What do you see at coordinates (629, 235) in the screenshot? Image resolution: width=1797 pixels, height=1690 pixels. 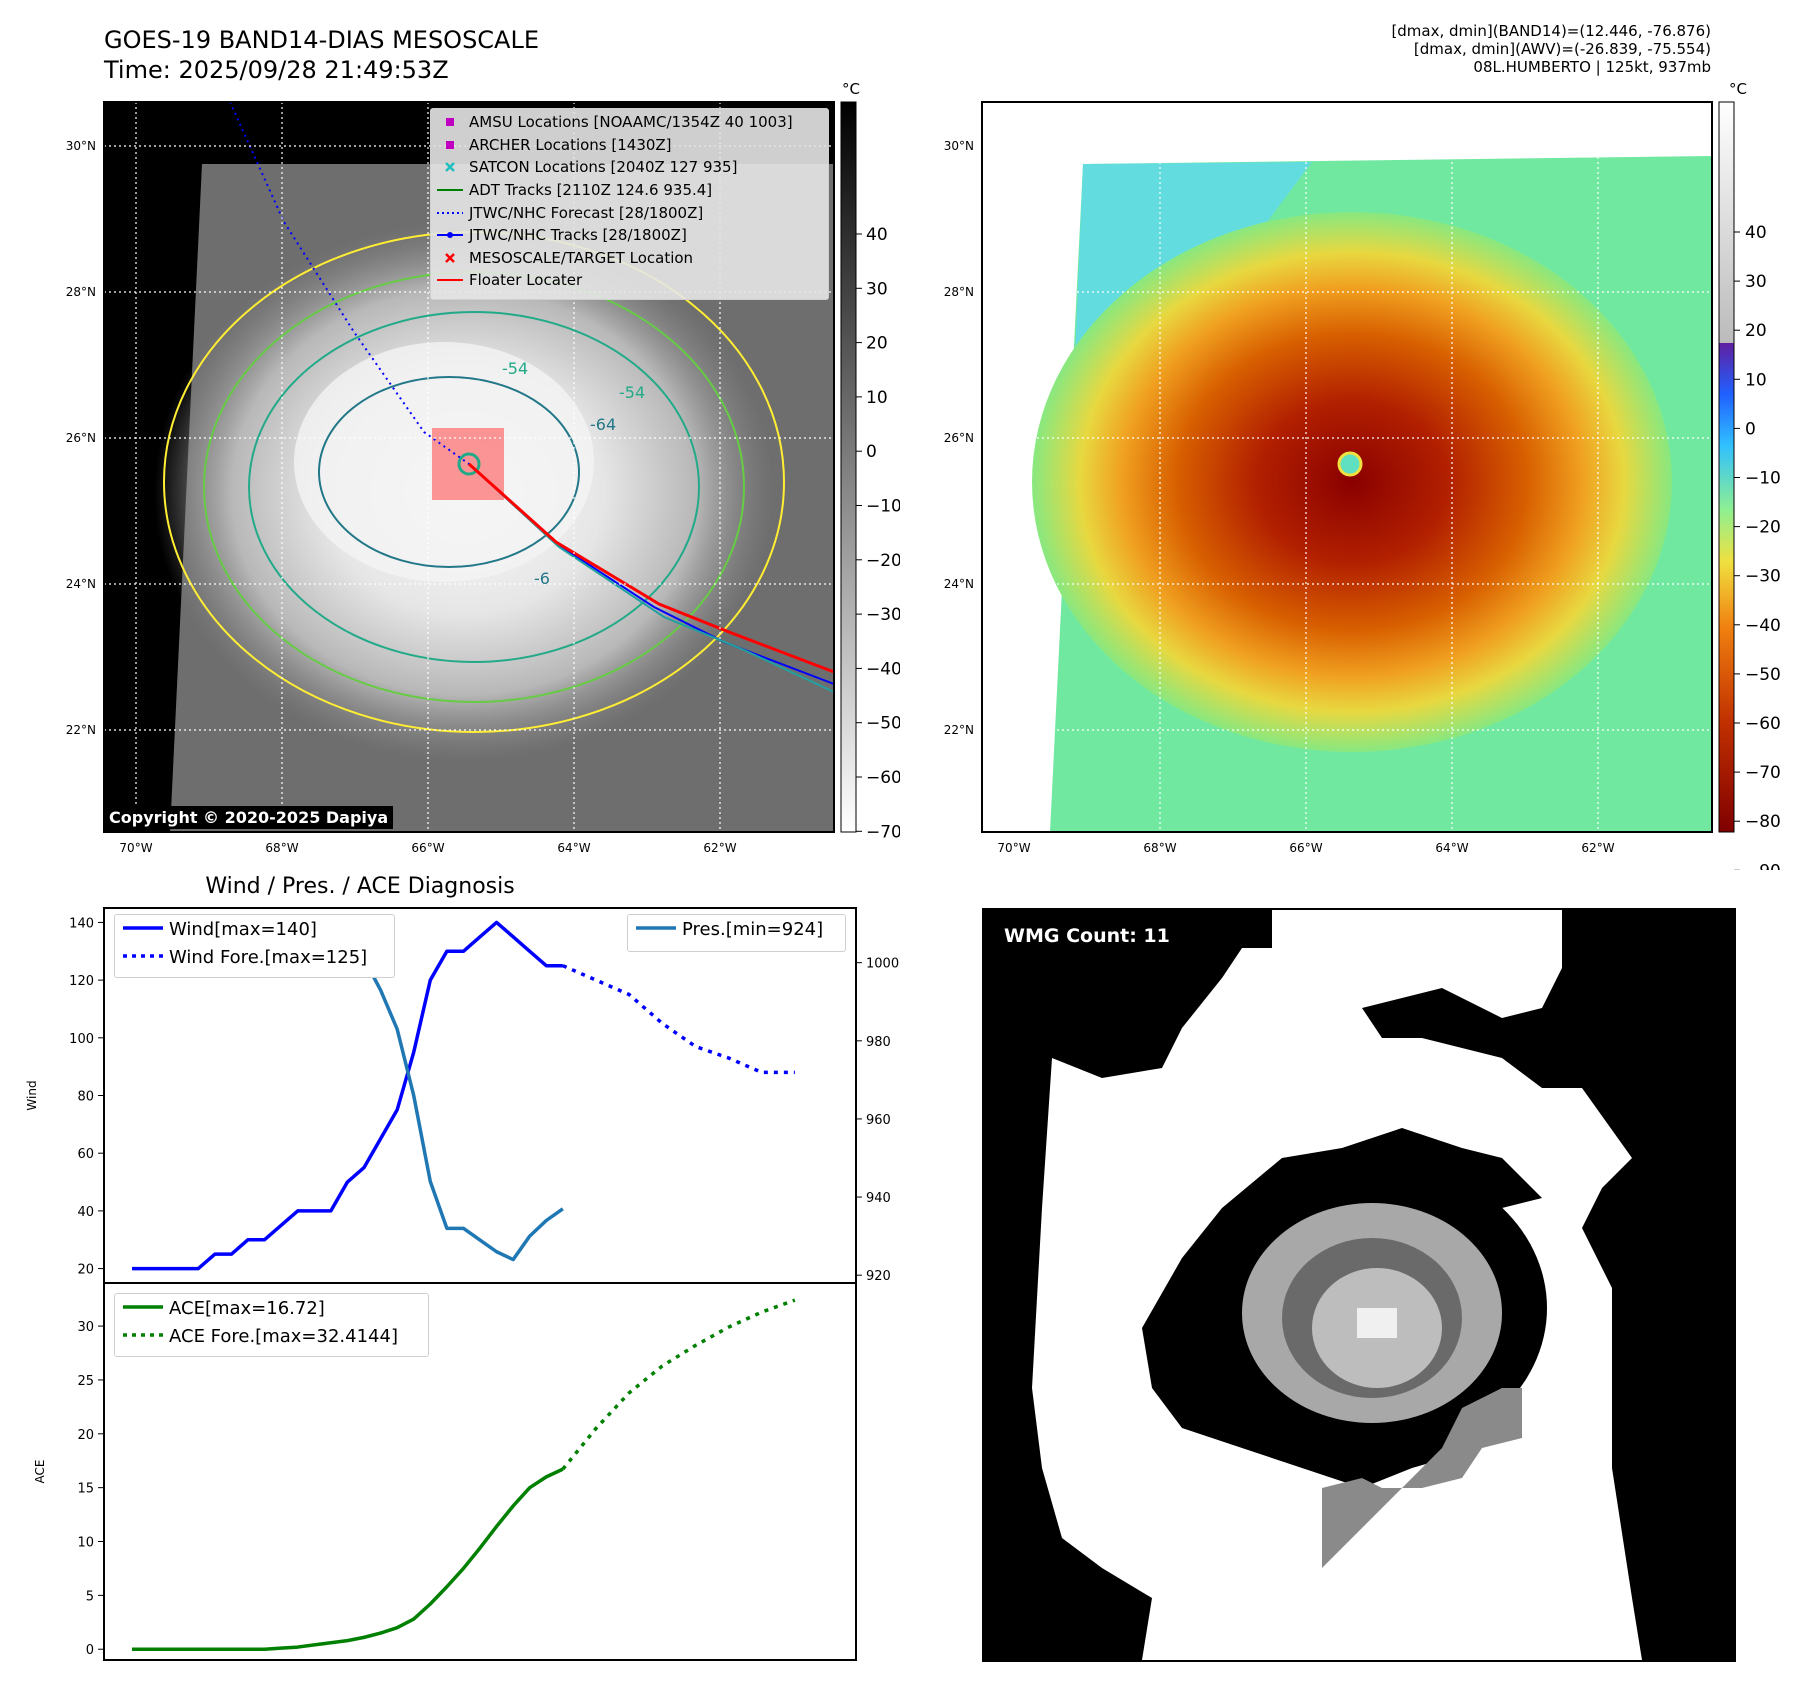 I see `legend-item: JTWC/NHC Tracks [28/1800Z]` at bounding box center [629, 235].